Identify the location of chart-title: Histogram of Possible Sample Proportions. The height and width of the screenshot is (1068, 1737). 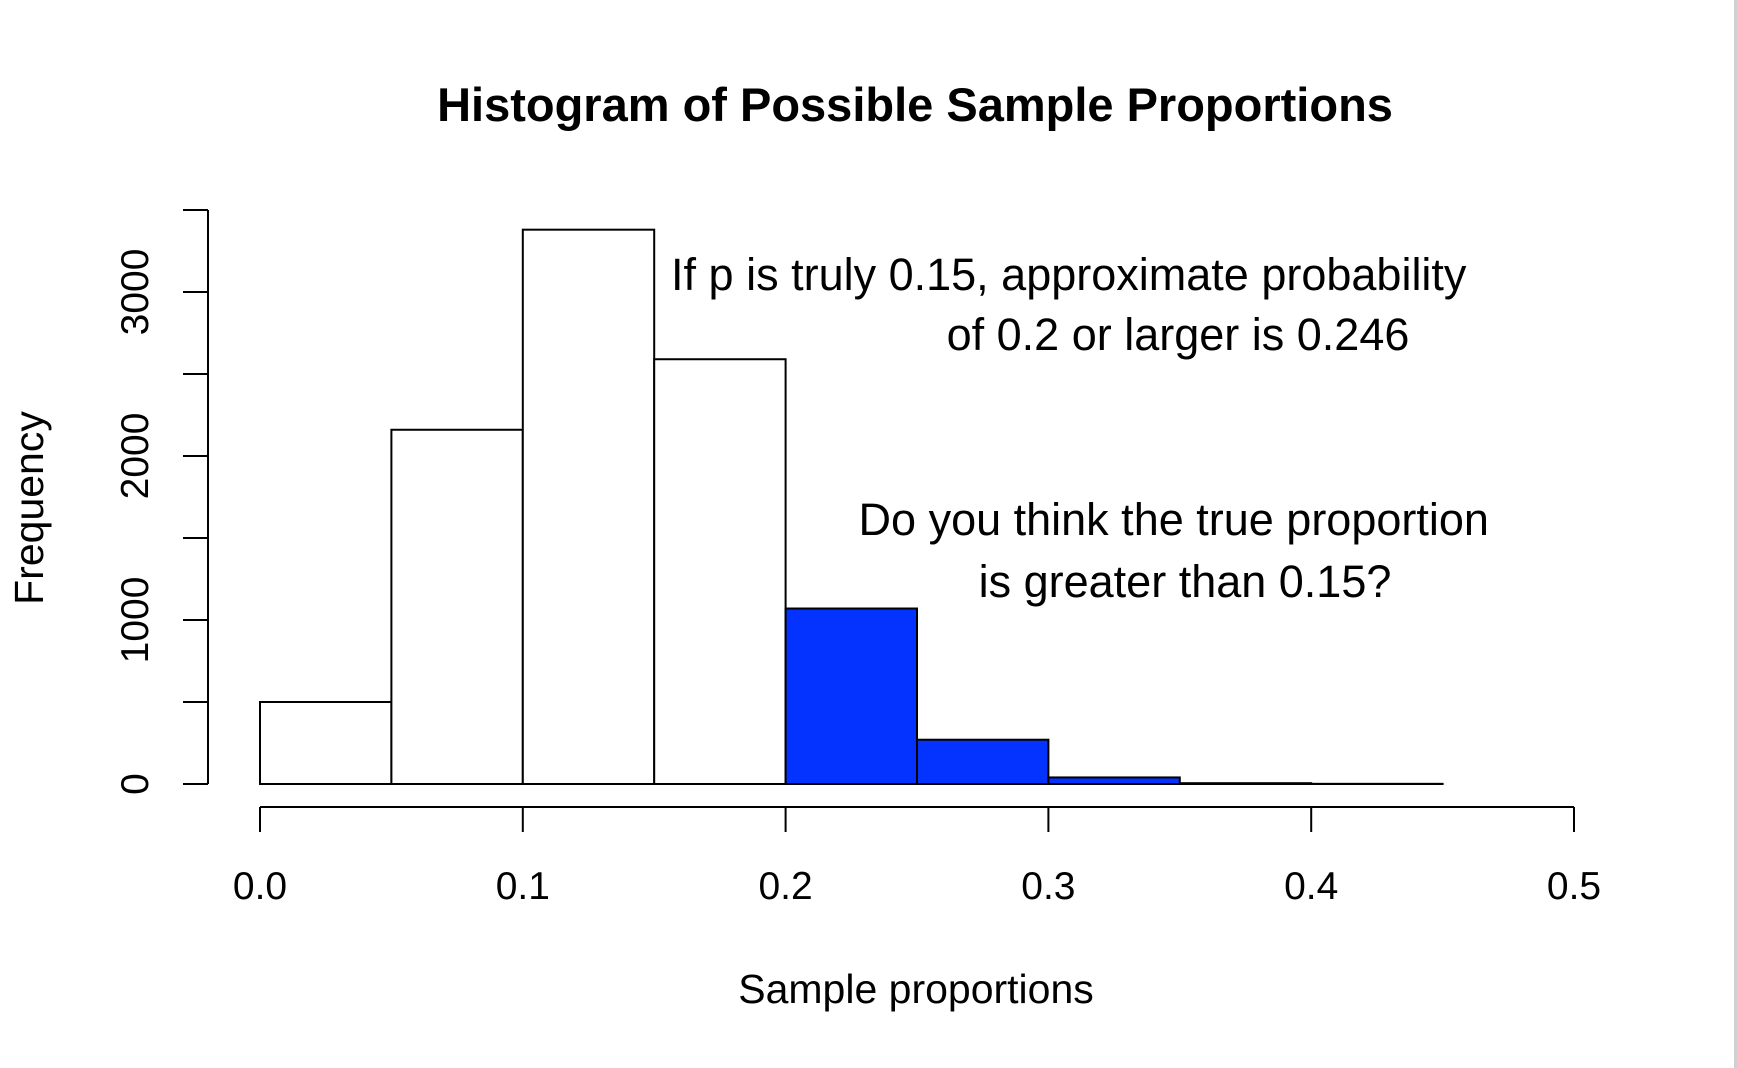
(915, 104).